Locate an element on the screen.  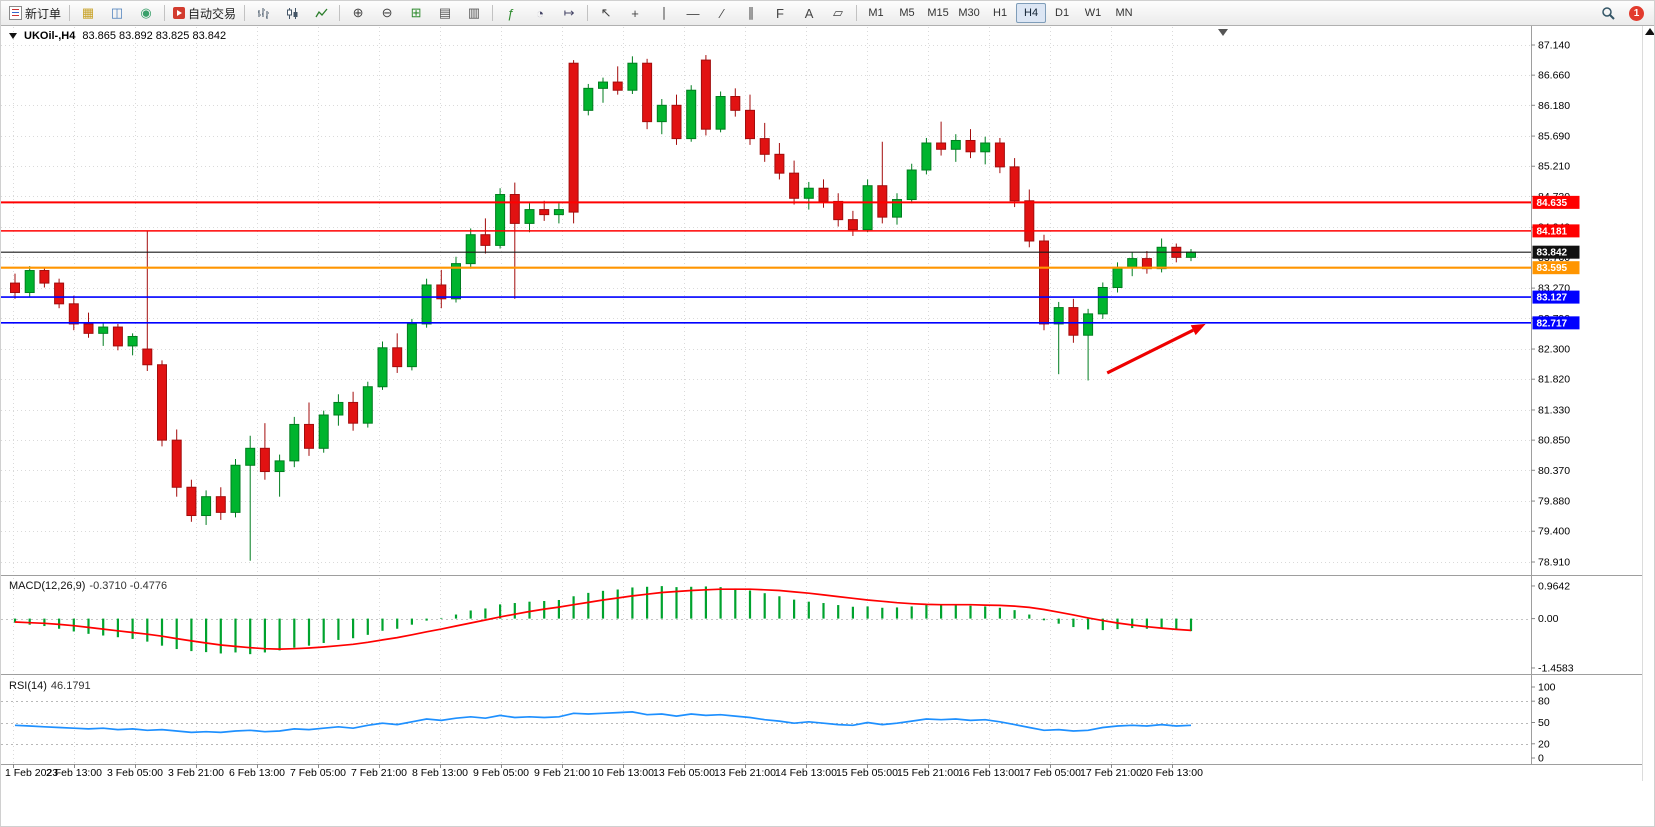
text-button: A is located at coordinates (809, 13).